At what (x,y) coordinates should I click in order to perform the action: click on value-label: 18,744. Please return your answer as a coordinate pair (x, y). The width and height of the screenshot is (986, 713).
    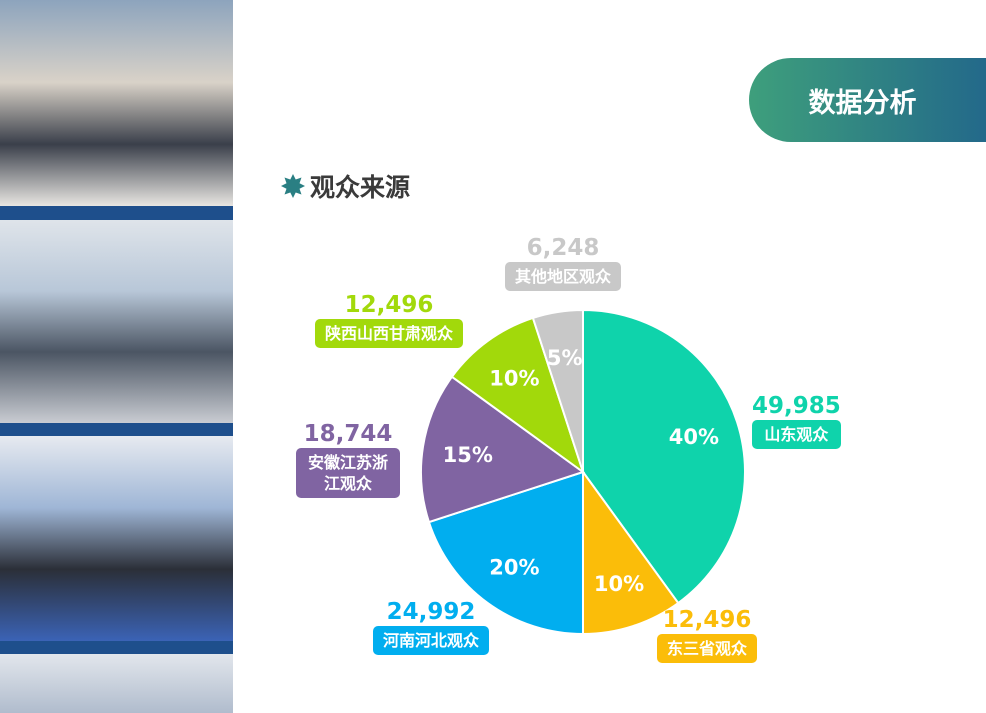
    Looking at the image, I should click on (348, 434).